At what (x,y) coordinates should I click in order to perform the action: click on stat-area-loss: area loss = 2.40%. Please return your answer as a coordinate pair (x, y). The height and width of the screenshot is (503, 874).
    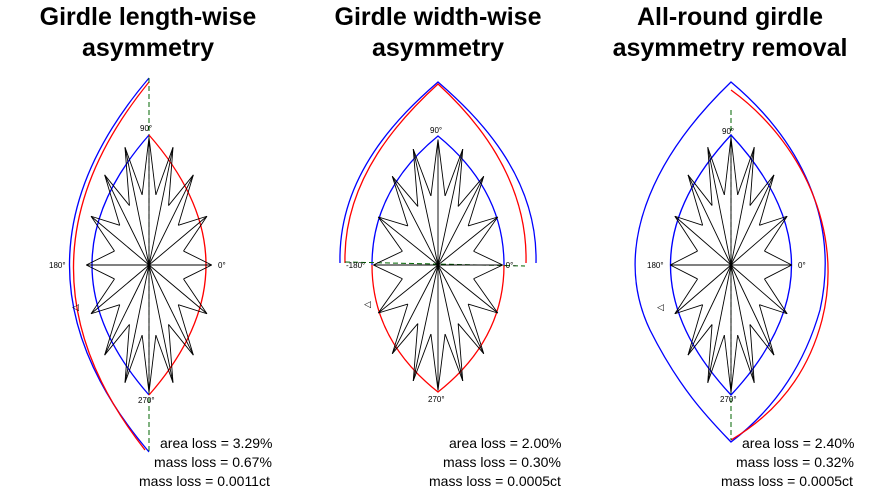
    Looking at the image, I should click on (798, 443).